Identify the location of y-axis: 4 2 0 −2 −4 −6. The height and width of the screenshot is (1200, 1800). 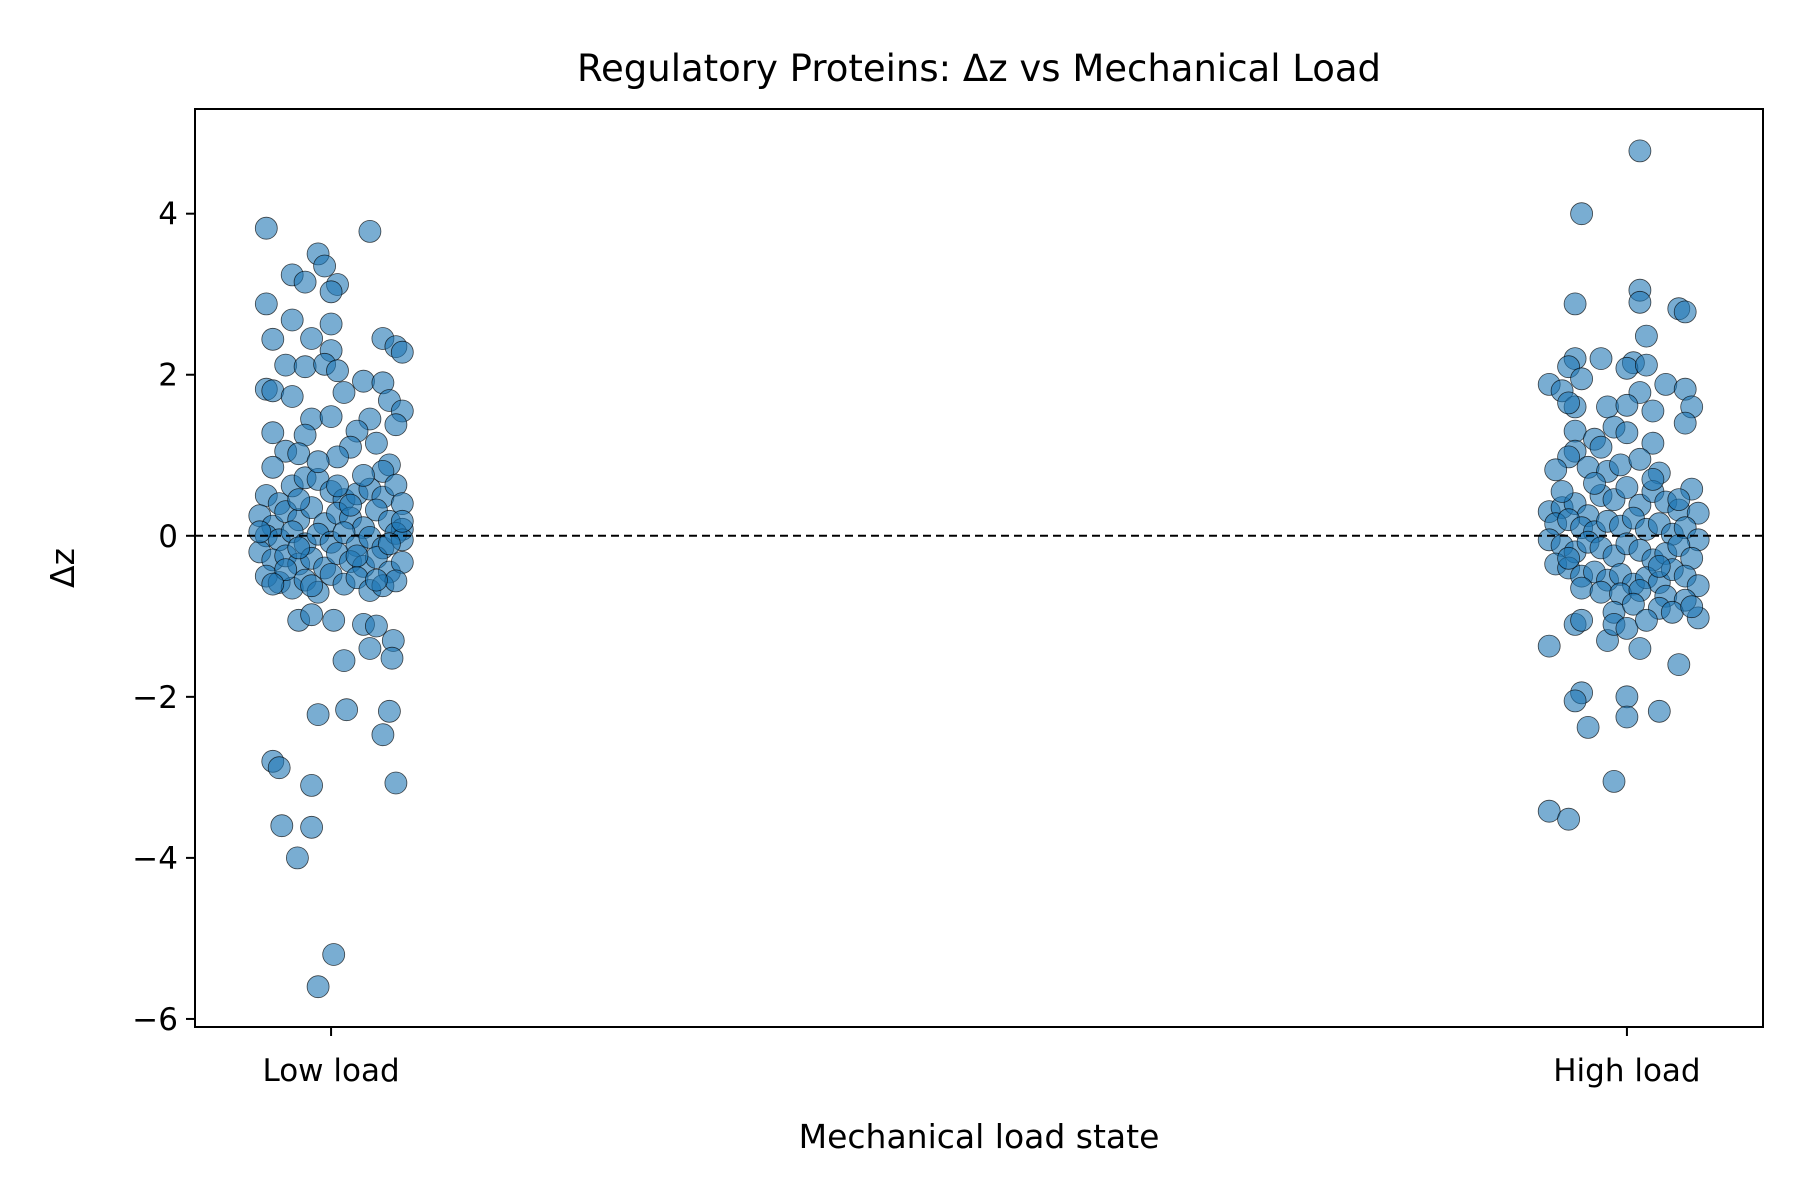
(163, 617).